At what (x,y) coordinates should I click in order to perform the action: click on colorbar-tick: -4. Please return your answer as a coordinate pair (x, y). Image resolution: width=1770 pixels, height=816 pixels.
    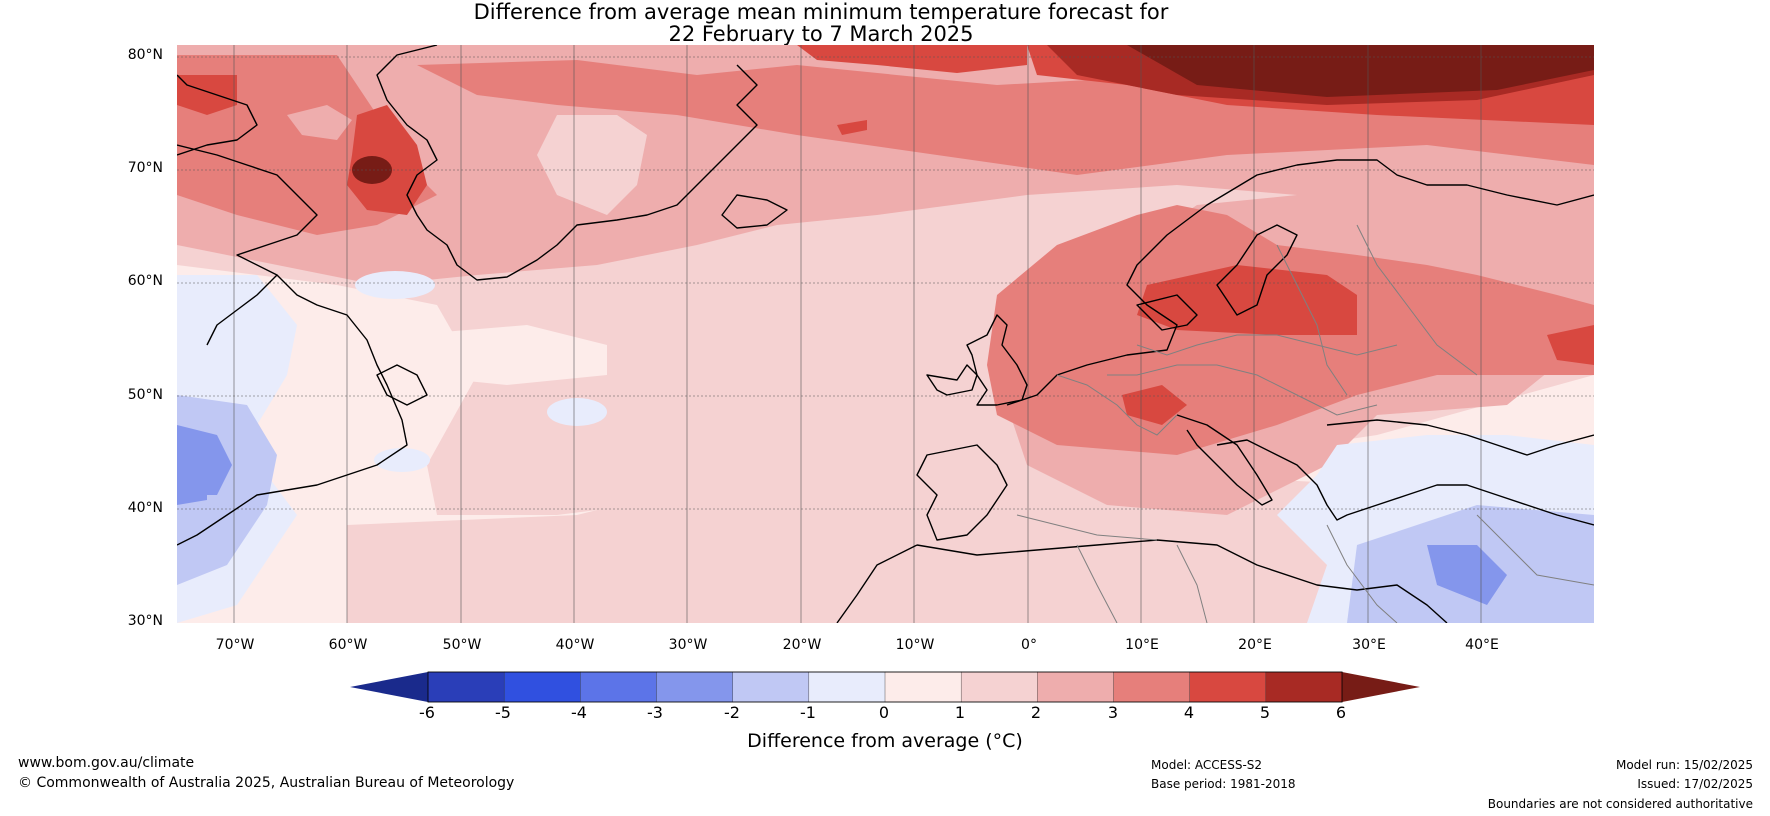
    Looking at the image, I should click on (579, 712).